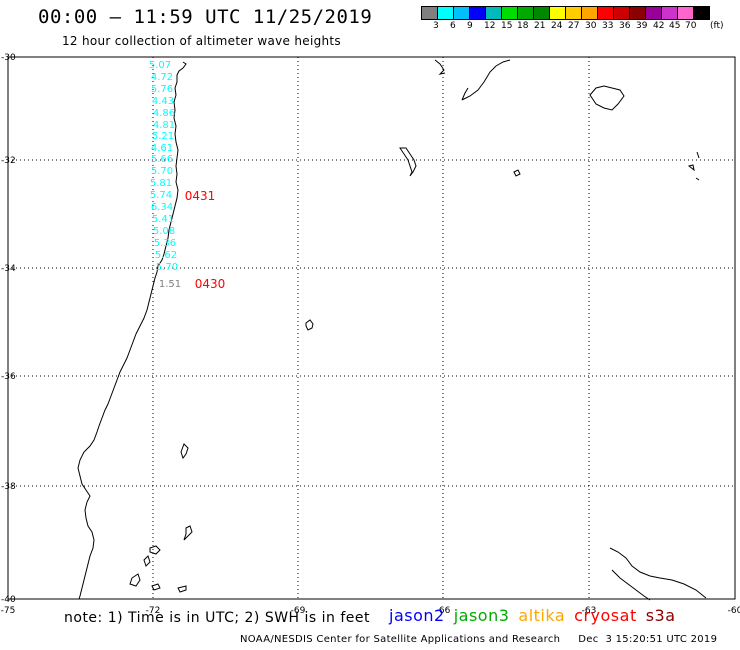  I want to click on satellite-legend: jason2 jason3 altika cryosat s3a, so click(537, 615).